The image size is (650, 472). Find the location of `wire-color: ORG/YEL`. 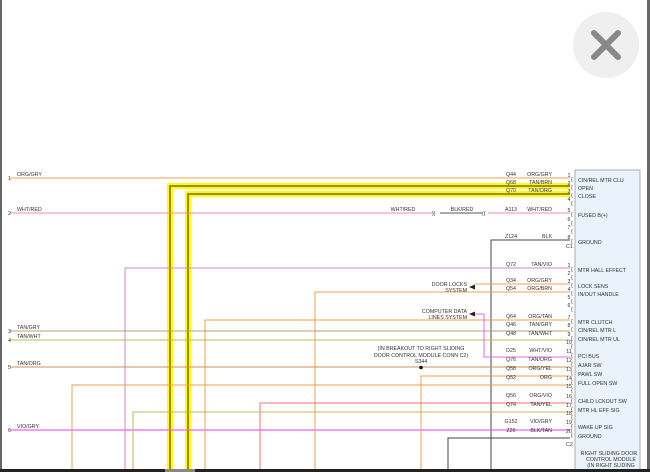

wire-color: ORG/YEL is located at coordinates (540, 369).